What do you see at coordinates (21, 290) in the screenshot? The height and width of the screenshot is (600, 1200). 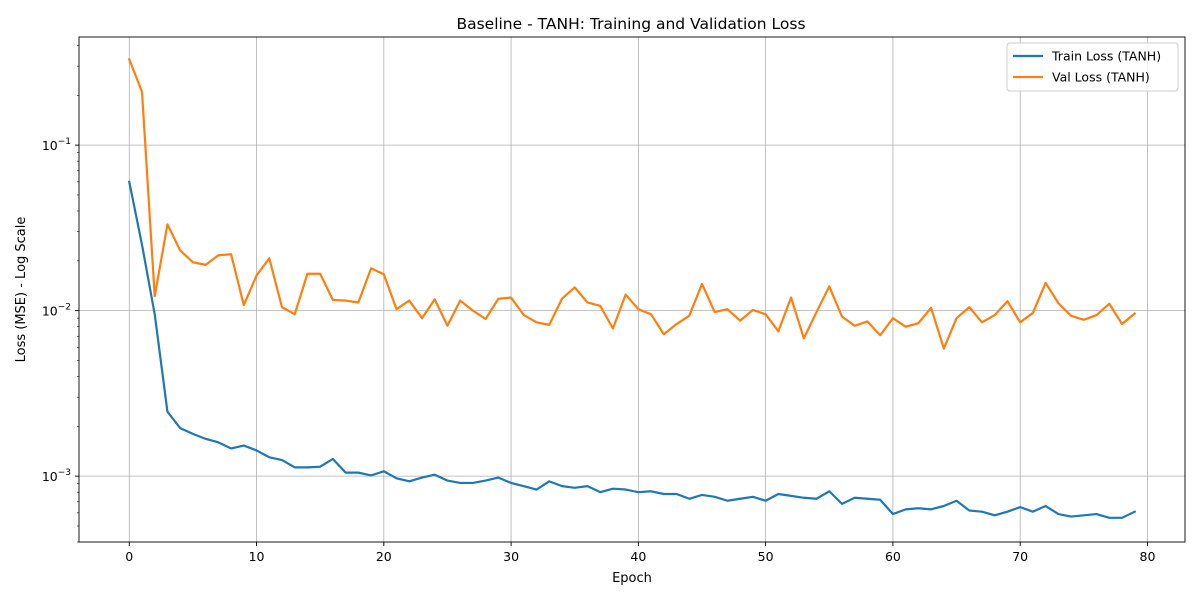 I see `y-axis-label: Loss (MSE) - Log Scale` at bounding box center [21, 290].